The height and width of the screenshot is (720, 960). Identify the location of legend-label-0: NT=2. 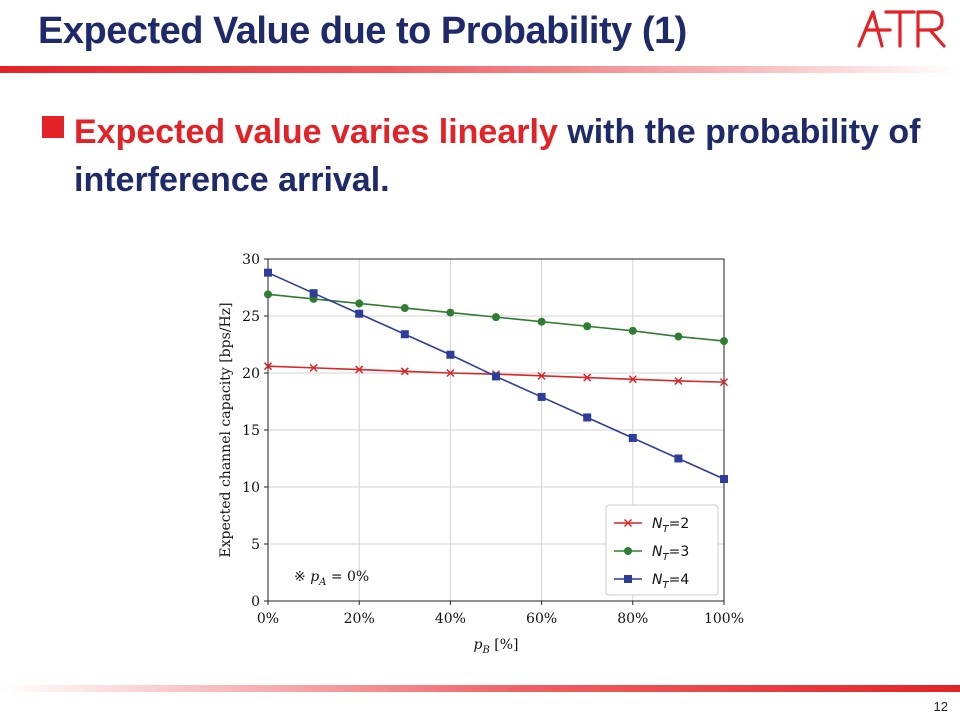
(670, 525).